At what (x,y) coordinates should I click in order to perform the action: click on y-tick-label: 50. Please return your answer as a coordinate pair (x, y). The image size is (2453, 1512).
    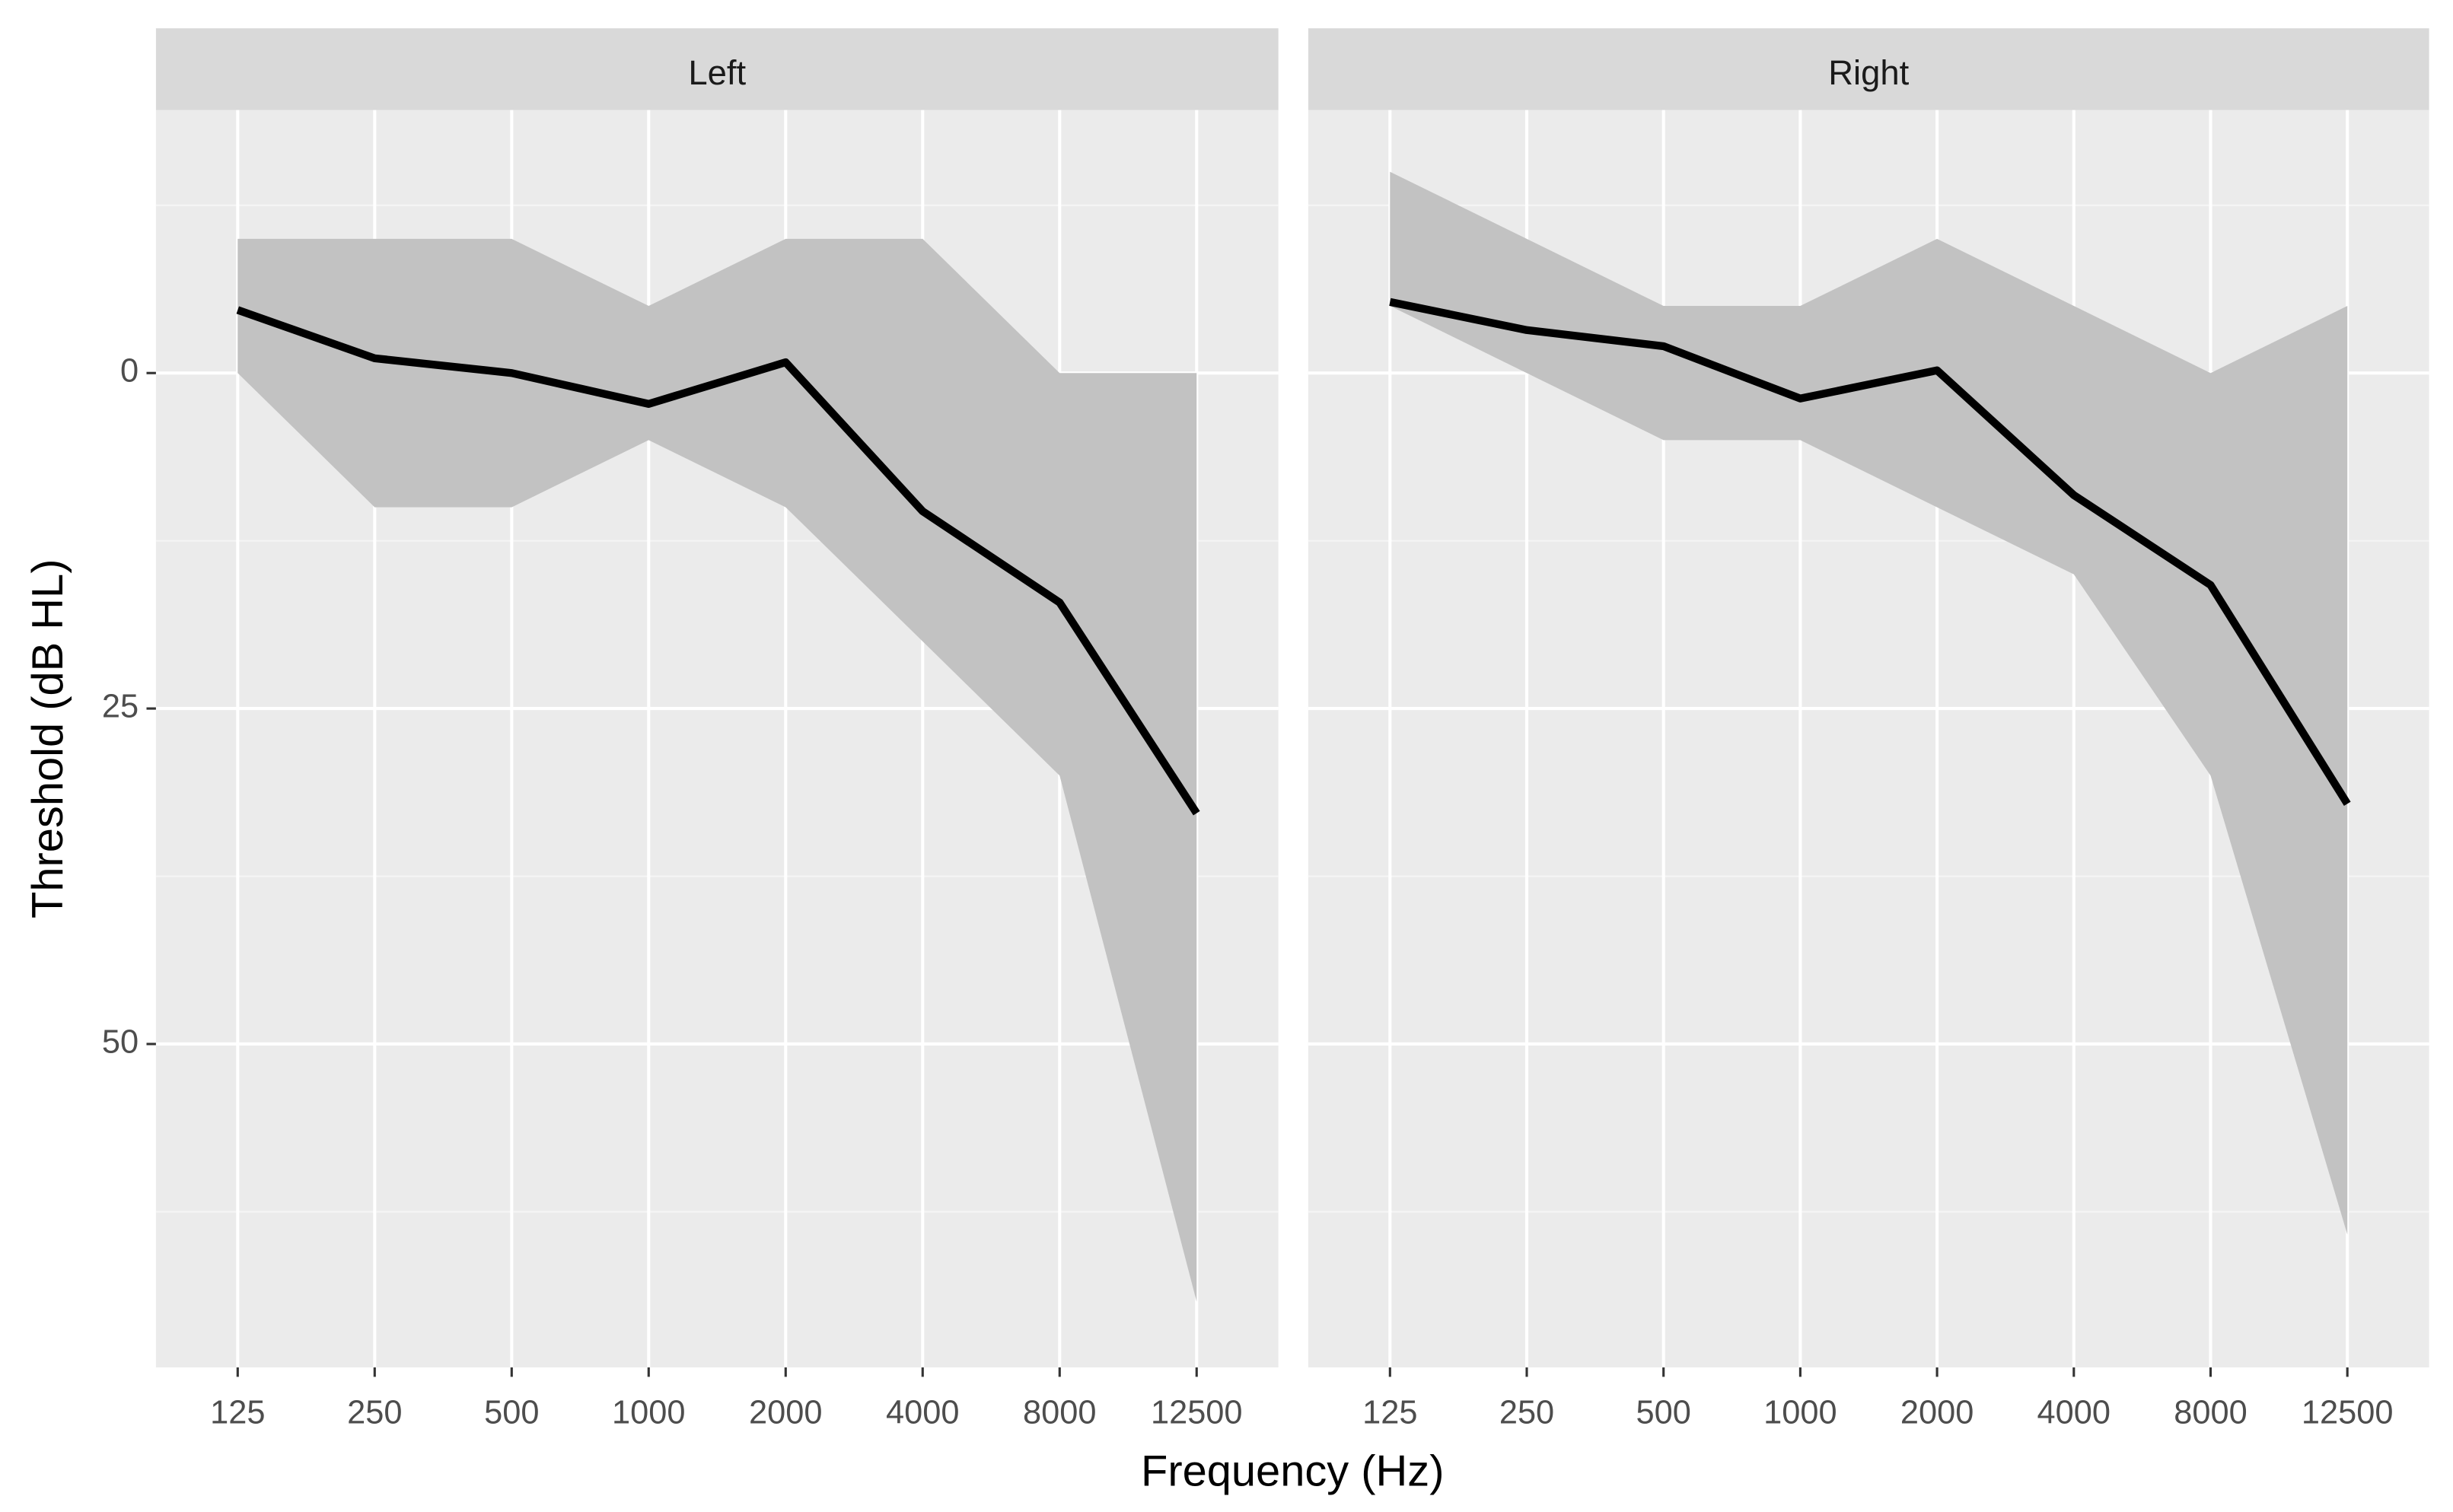
    Looking at the image, I should click on (120, 1041).